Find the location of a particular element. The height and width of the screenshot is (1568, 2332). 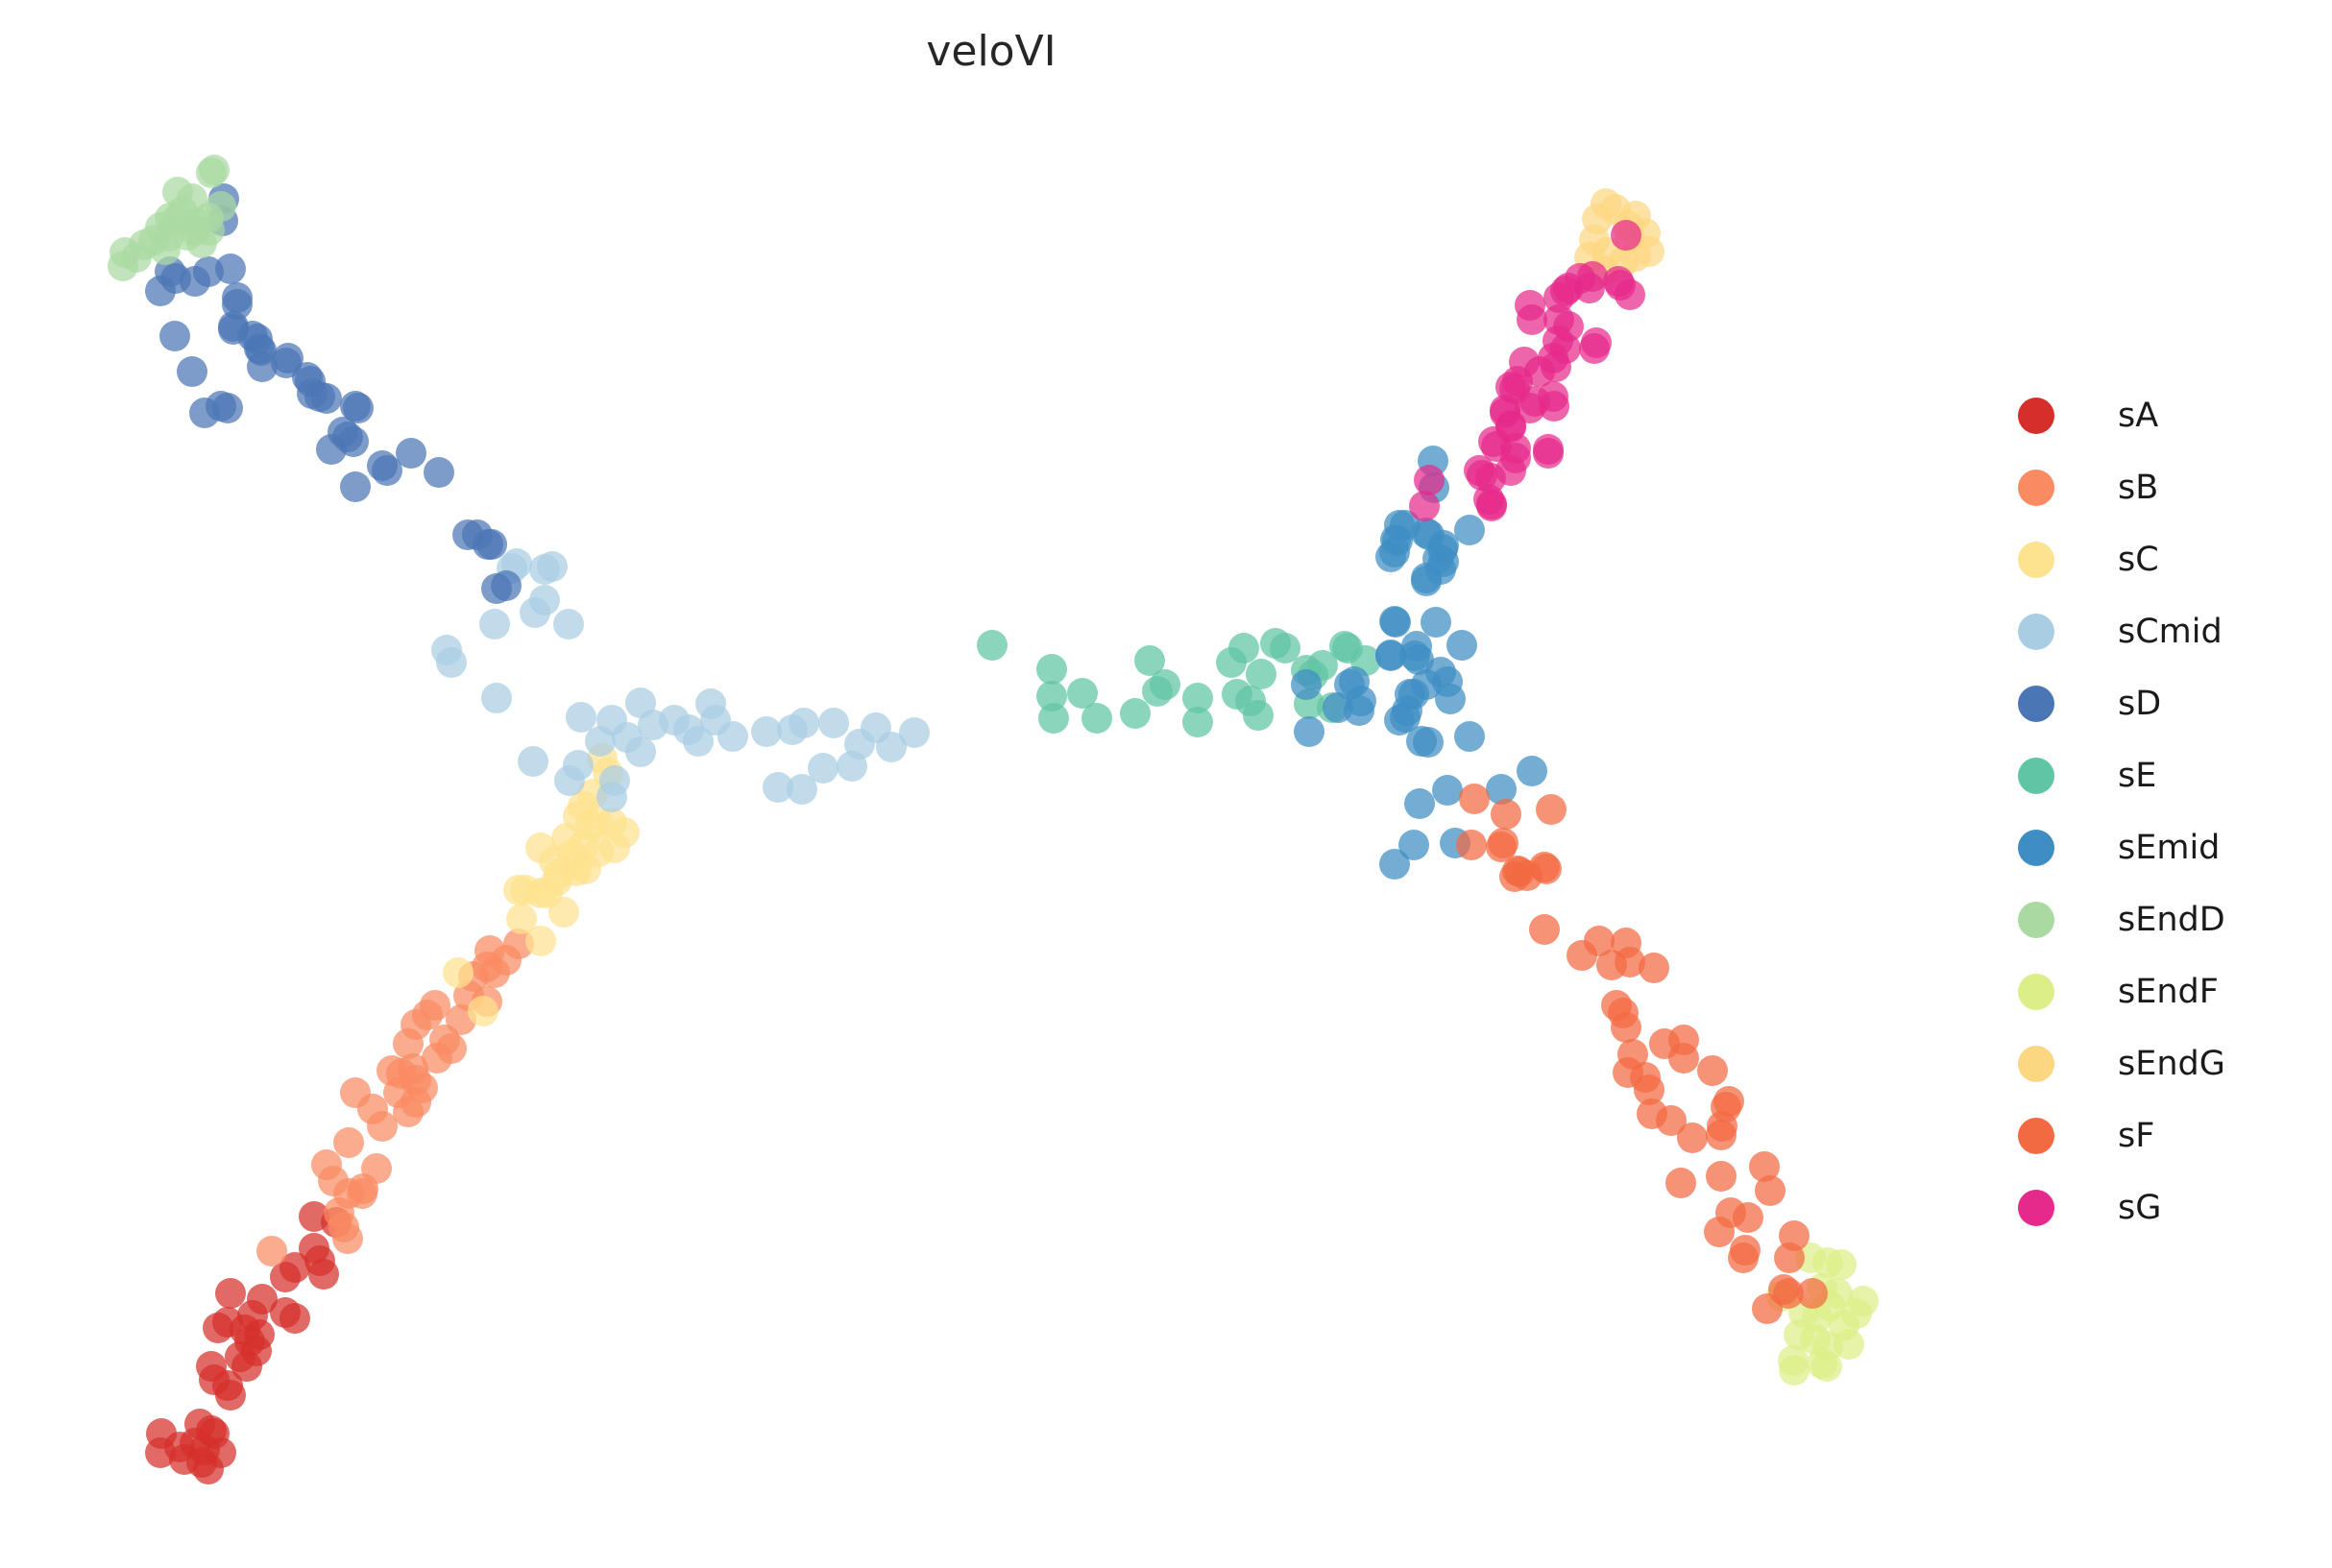

legend-item-sF: sF is located at coordinates (2122, 1136).